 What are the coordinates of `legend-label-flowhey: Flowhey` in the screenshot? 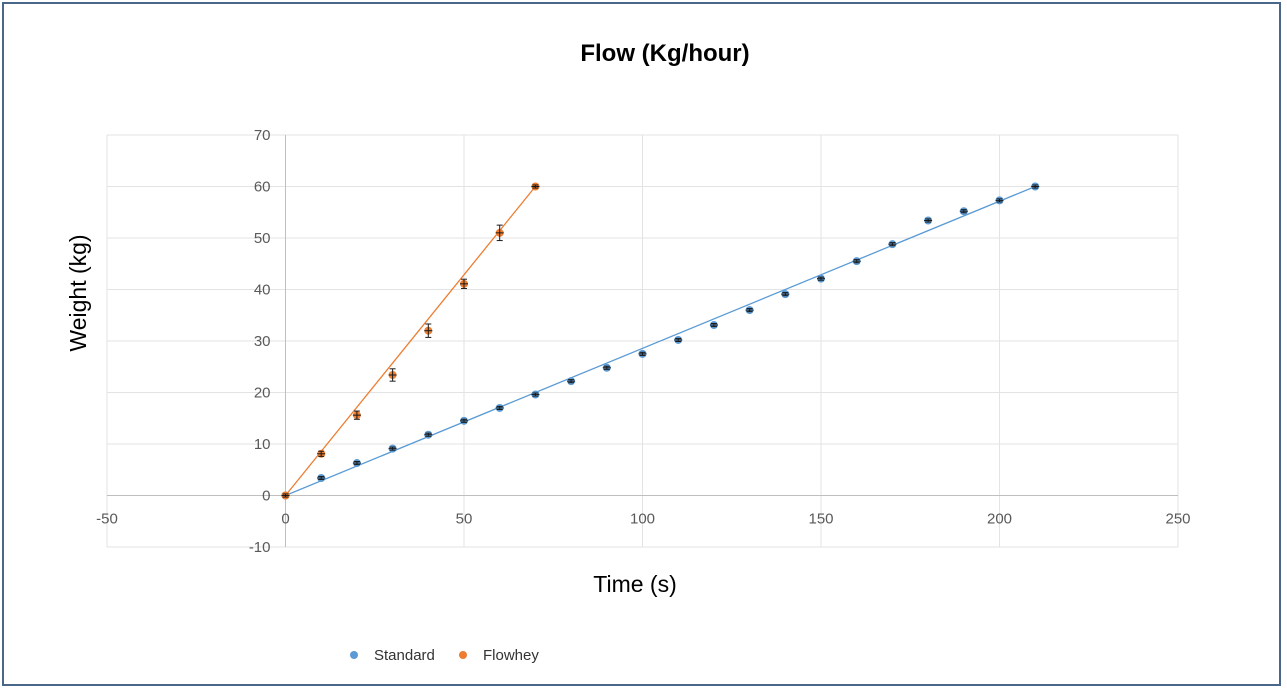 It's located at (511, 655).